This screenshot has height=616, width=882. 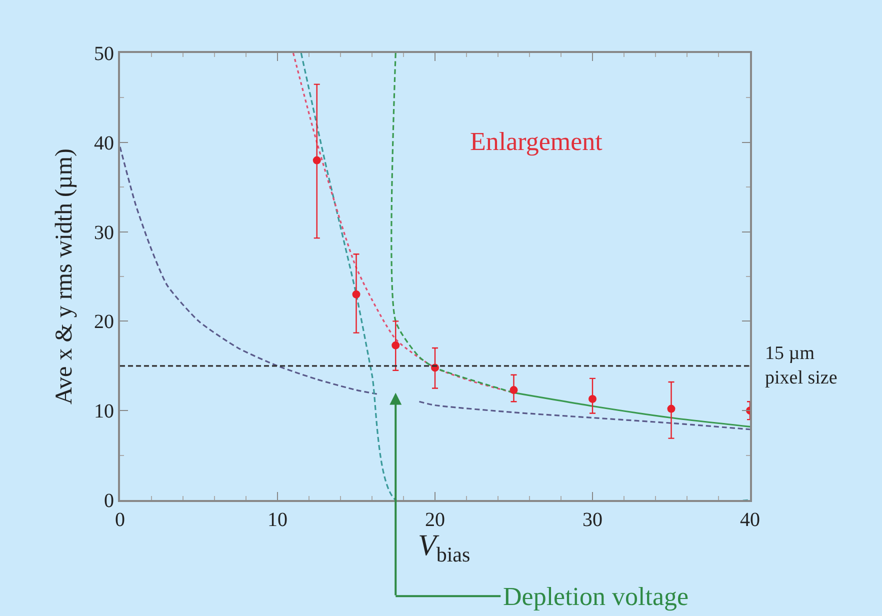 I want to click on y-tick-label: 50, so click(x=104, y=54).